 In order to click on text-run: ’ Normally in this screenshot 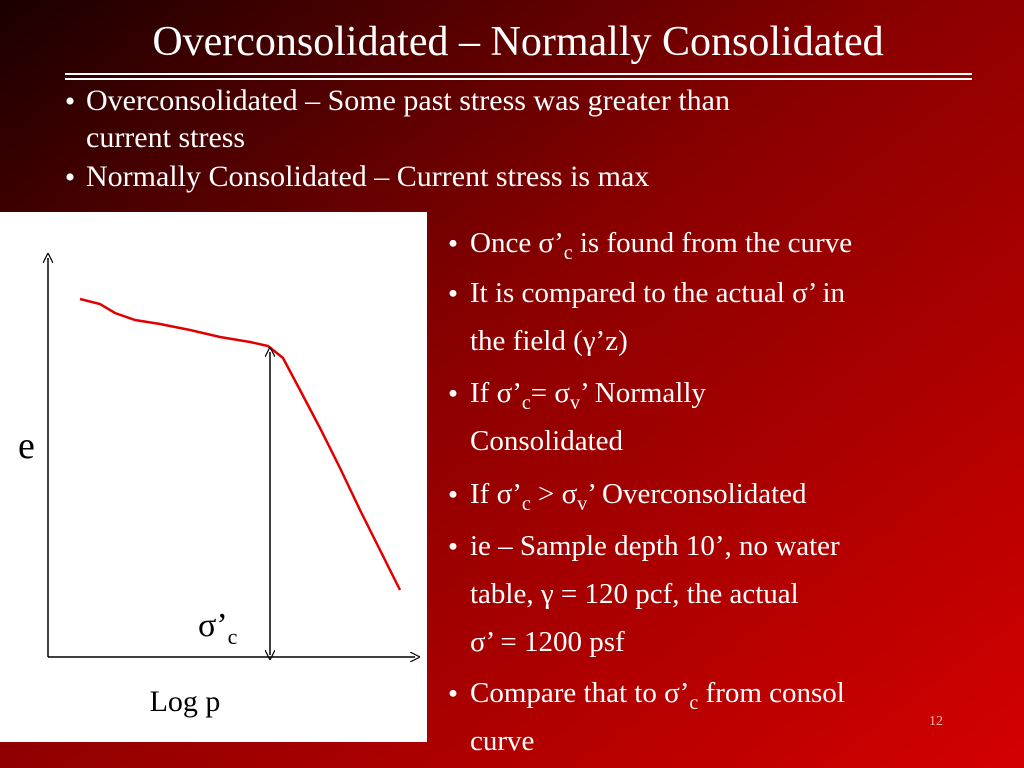, I will do `click(643, 393)`.